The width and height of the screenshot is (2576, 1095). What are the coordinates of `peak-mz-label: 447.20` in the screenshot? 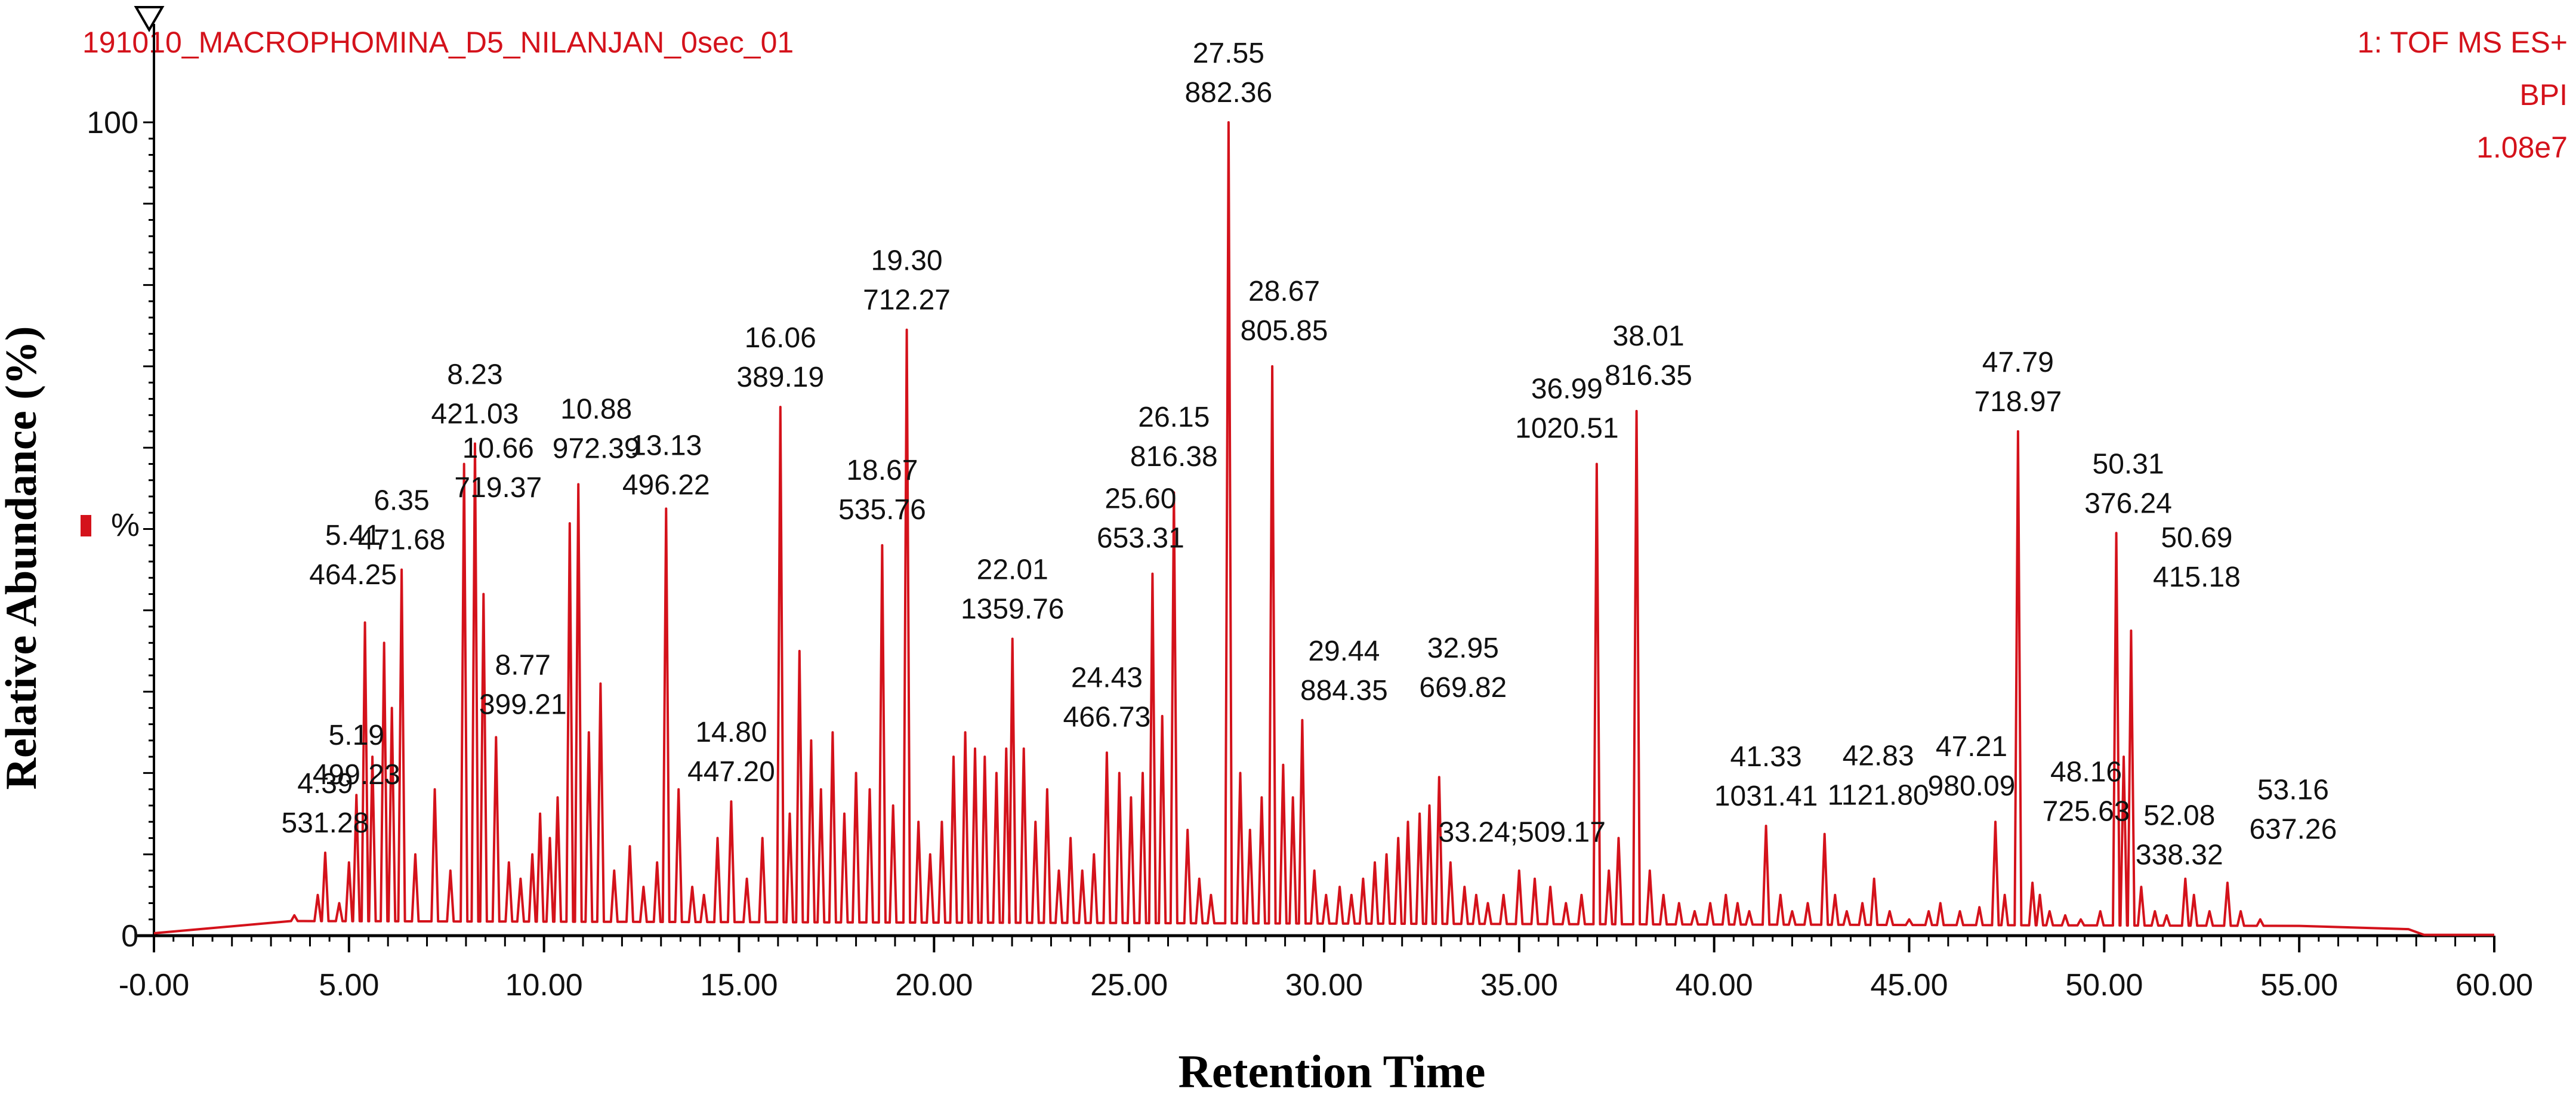 It's located at (731, 772).